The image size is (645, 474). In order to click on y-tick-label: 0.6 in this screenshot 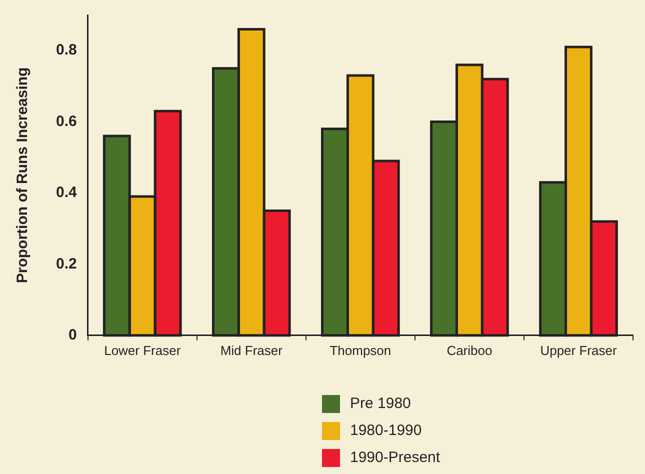, I will do `click(66, 121)`.